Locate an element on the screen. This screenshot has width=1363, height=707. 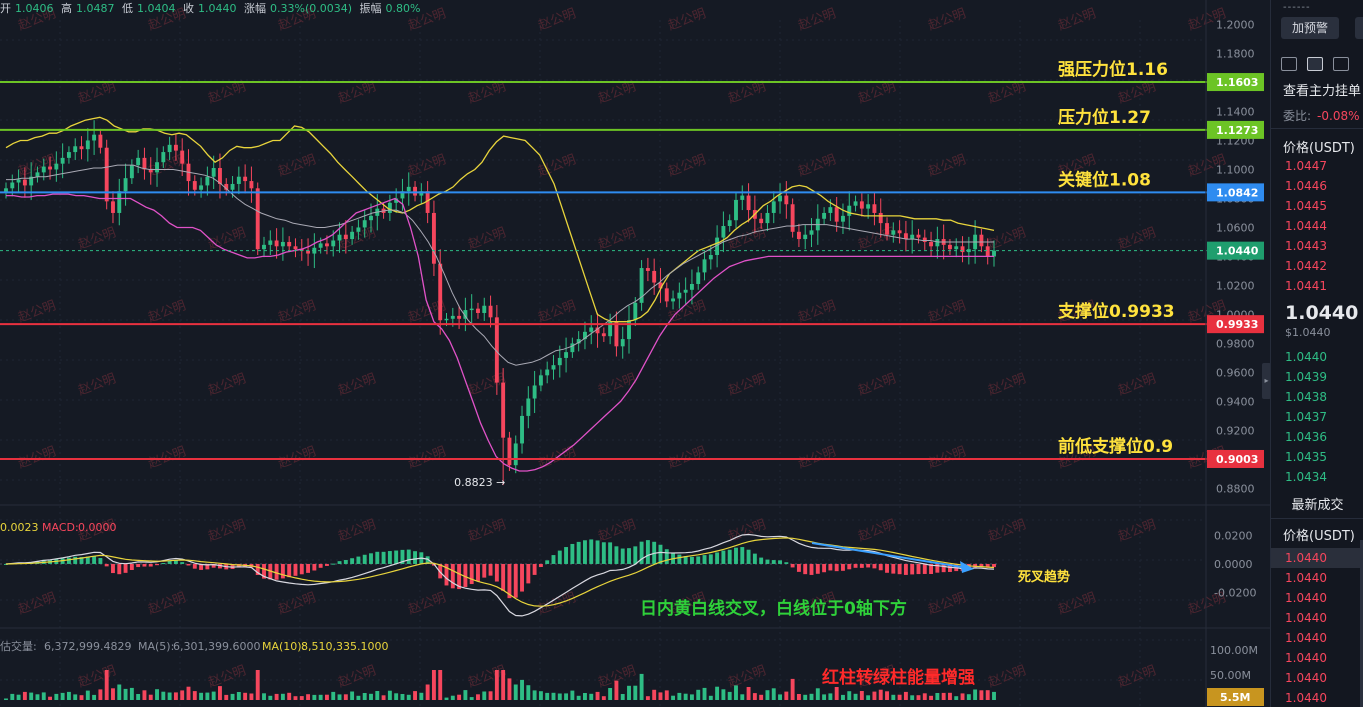
ask-price-row: 1.0447 is located at coordinates (1306, 166).